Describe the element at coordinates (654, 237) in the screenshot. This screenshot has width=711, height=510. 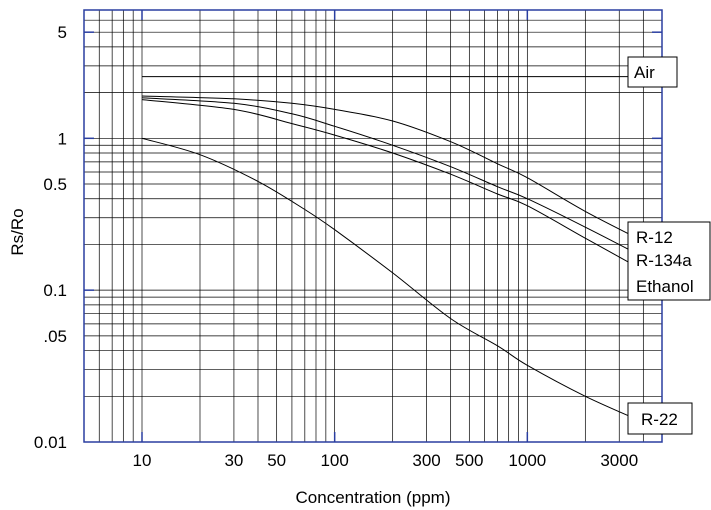
I see `series-label-r-12: R-12` at that location.